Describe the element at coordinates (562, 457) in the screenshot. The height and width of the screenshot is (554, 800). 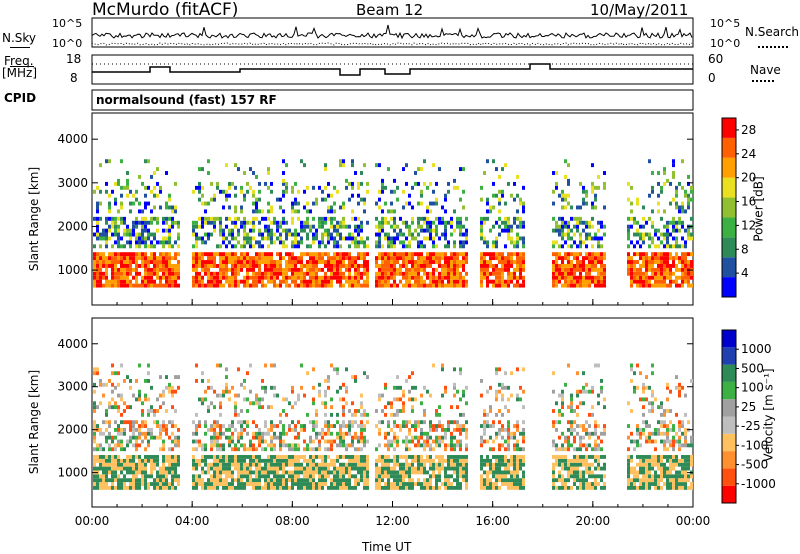
I see `velocity-cells-cell-2019` at that location.